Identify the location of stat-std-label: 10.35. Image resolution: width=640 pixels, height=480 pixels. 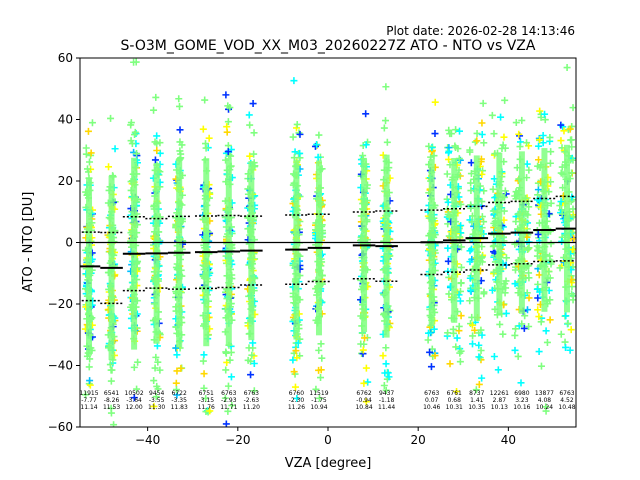
(476, 407).